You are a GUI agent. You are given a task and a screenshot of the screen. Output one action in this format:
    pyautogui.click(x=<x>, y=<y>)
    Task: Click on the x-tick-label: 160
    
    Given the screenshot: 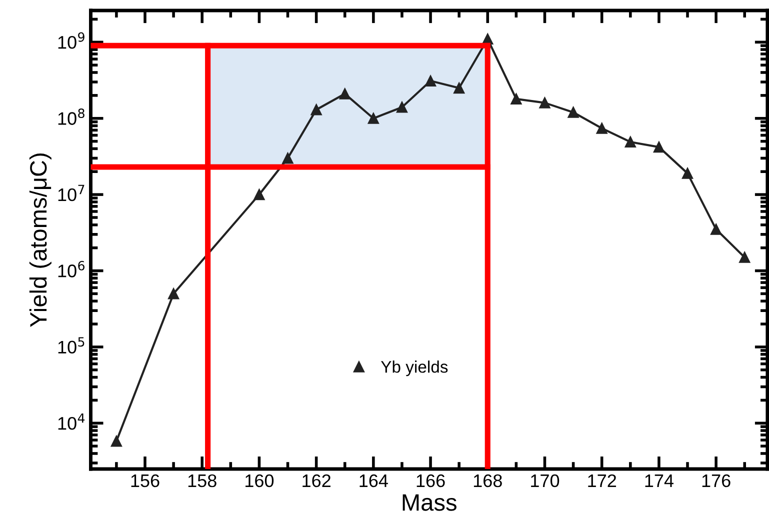 What is the action you would take?
    pyautogui.click(x=260, y=481)
    